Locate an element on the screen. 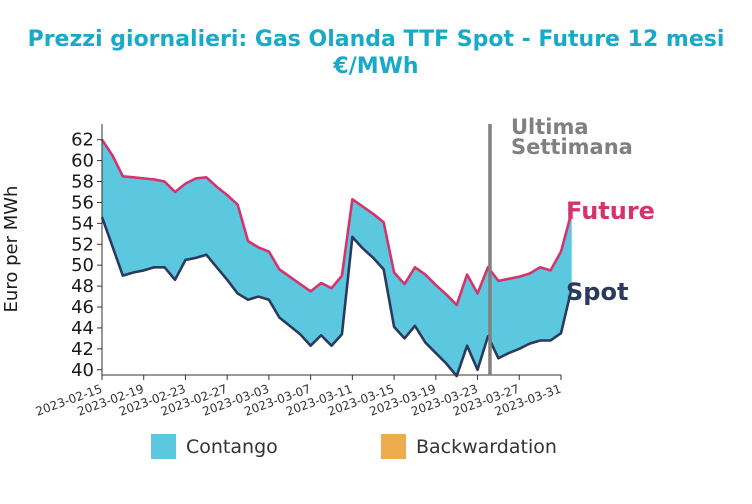 This screenshot has height=504, width=752. y-tick-label: 58 is located at coordinates (82, 182).